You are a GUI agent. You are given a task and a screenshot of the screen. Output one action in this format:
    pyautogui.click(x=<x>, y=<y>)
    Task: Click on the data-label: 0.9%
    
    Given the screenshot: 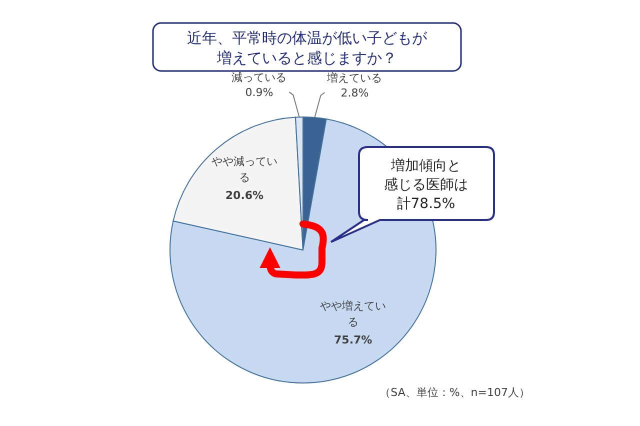 What is the action you would take?
    pyautogui.click(x=259, y=93)
    